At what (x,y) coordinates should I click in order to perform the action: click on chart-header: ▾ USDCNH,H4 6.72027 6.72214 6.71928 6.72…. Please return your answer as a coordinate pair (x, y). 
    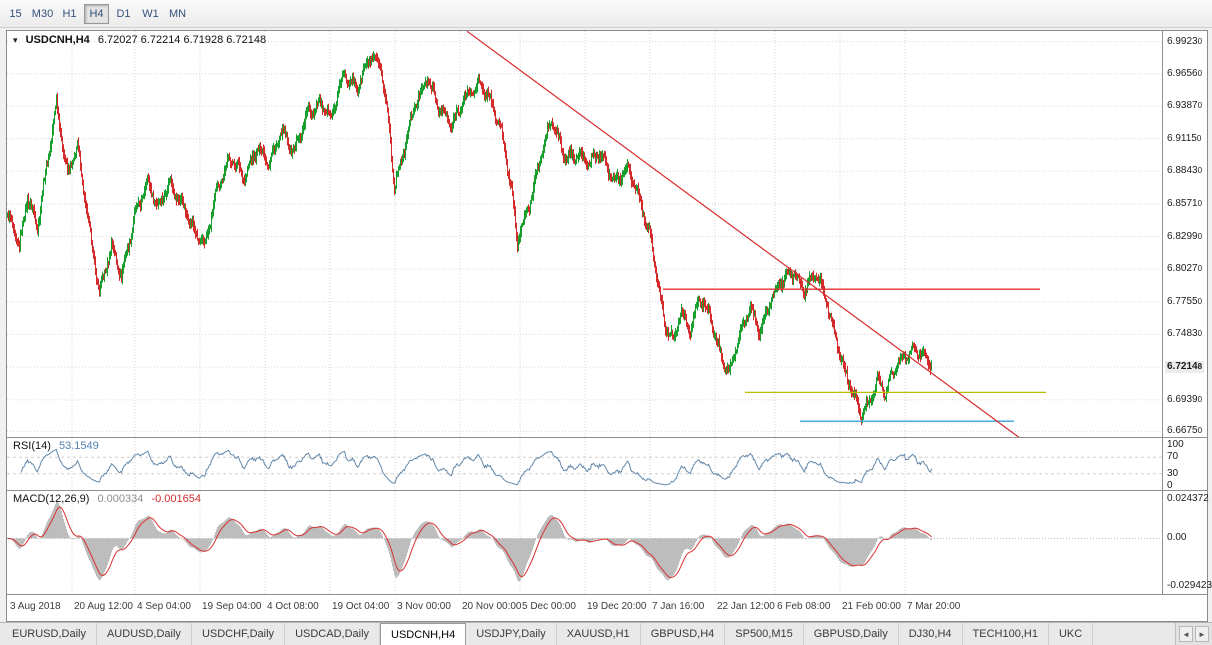
    Looking at the image, I should click on (142, 40).